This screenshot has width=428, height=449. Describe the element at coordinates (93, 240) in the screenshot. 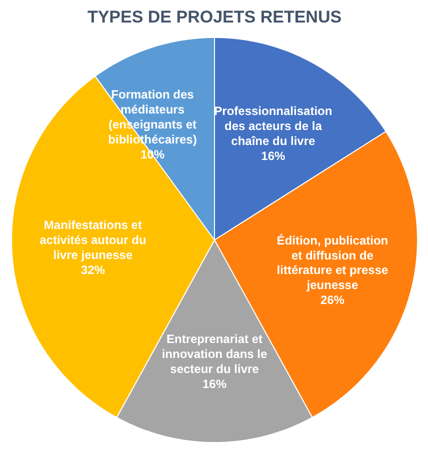

I see `slice-label: Manifestations et activités autour du livre jeunesse` at that location.